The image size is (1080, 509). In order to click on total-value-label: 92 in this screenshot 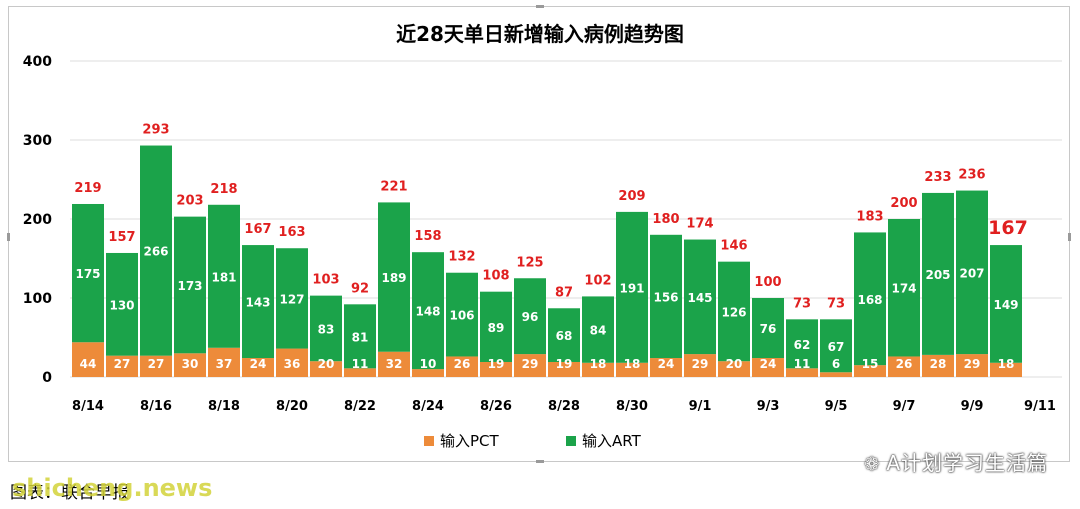, I will do `click(360, 288)`.